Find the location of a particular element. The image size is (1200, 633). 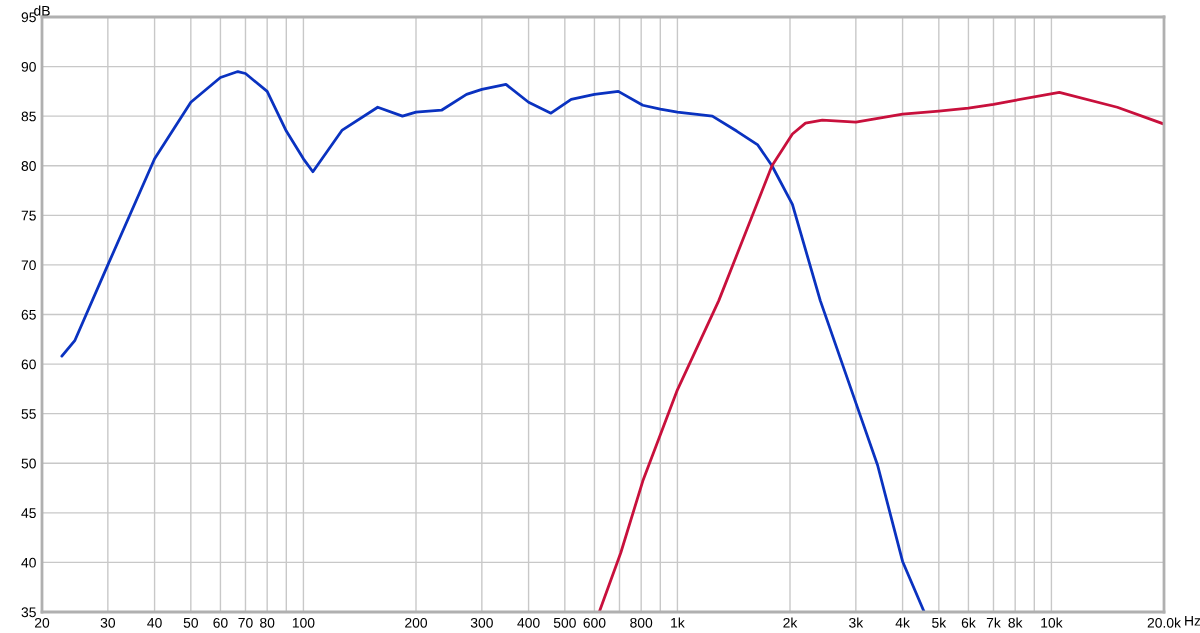

x-tick-label: 40 is located at coordinates (154, 622).